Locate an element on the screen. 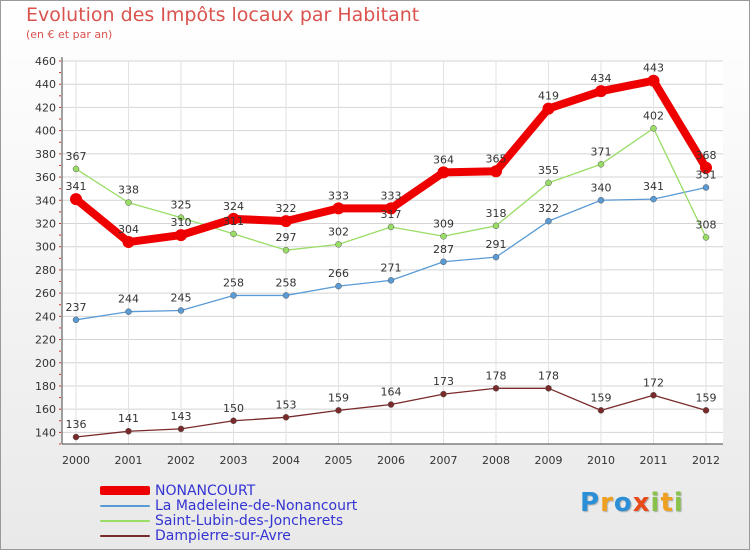  y-tick-label: 260 is located at coordinates (45, 293).